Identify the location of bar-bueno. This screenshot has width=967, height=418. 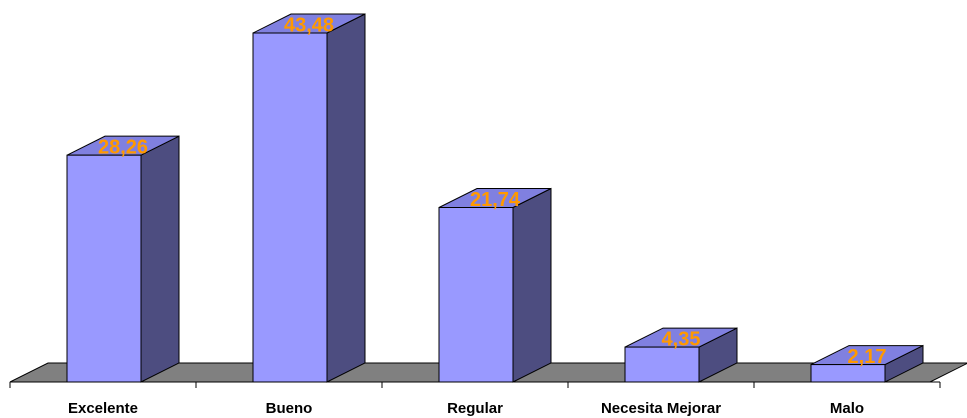
(309, 198).